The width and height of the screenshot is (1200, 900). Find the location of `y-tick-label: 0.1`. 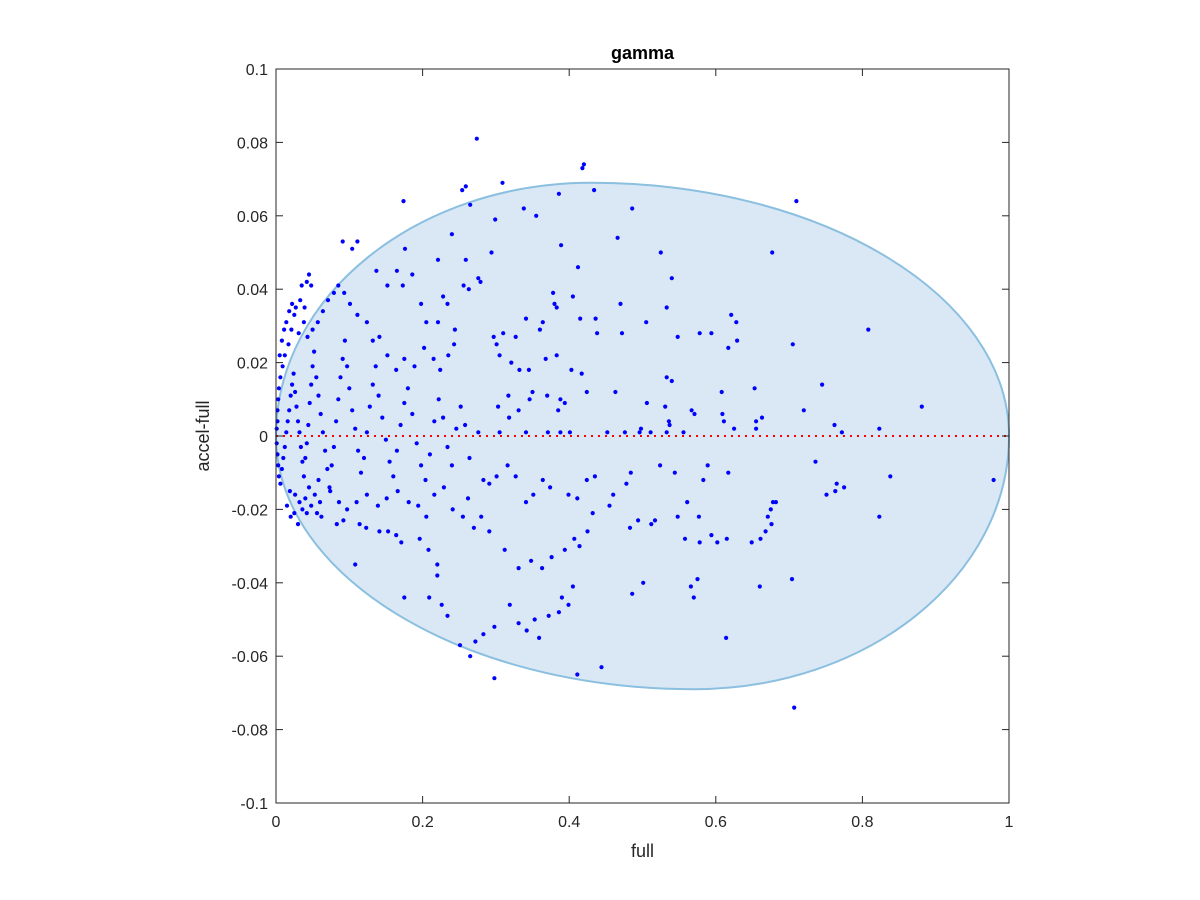

y-tick-label: 0.1 is located at coordinates (257, 70).